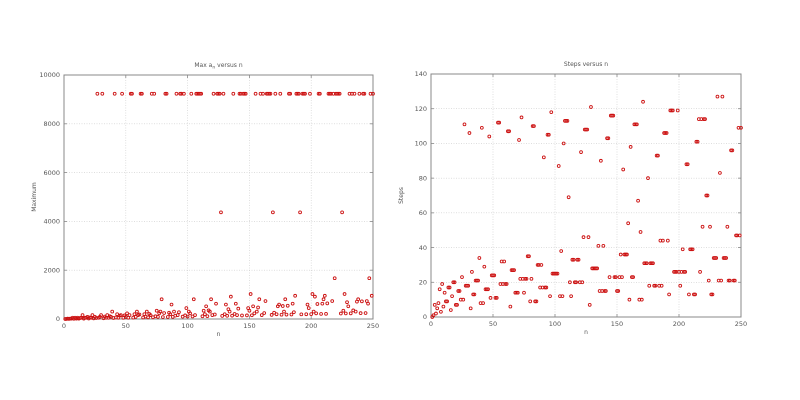 This screenshot has width=800, height=400. I want to click on y-axis-label: Steps, so click(401, 195).